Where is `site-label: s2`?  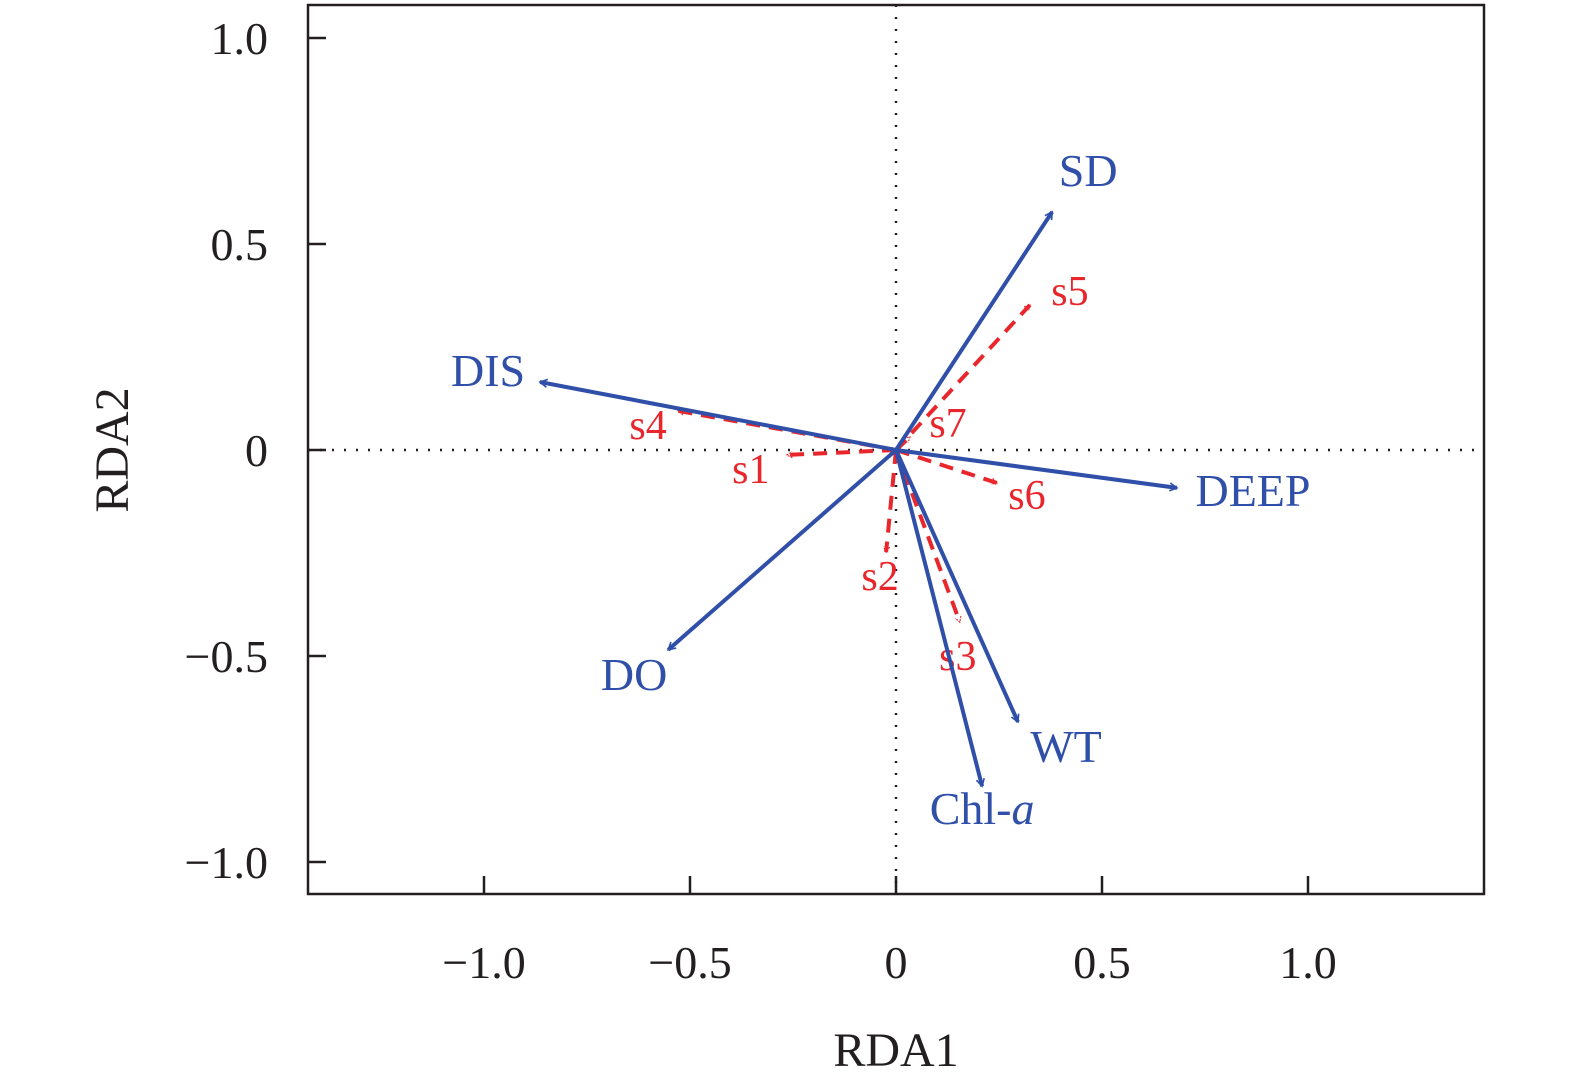 site-label: s2 is located at coordinates (879, 577).